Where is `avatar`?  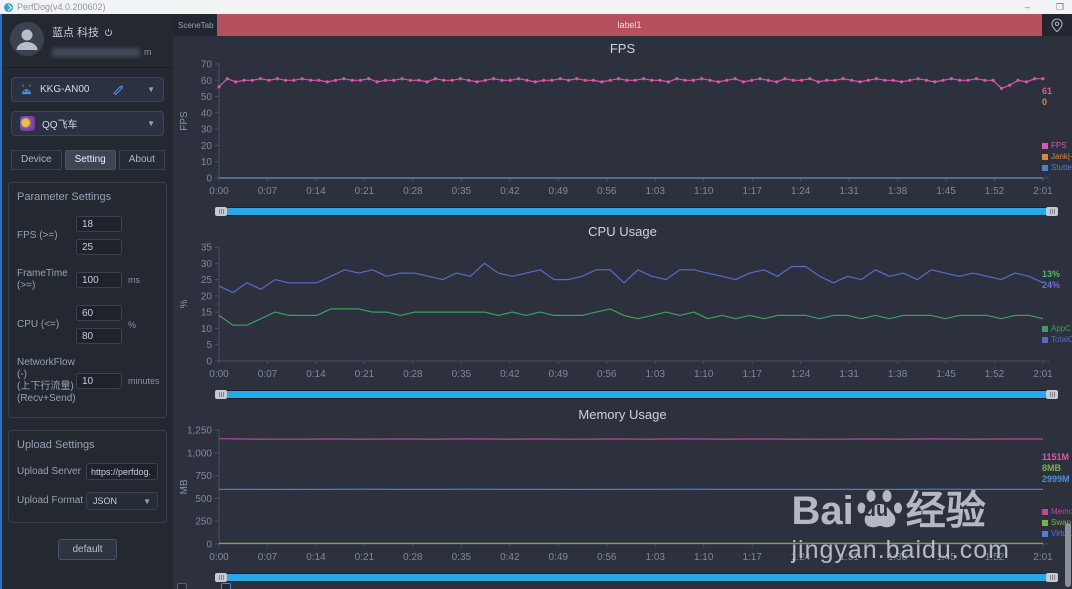 avatar is located at coordinates (27, 39).